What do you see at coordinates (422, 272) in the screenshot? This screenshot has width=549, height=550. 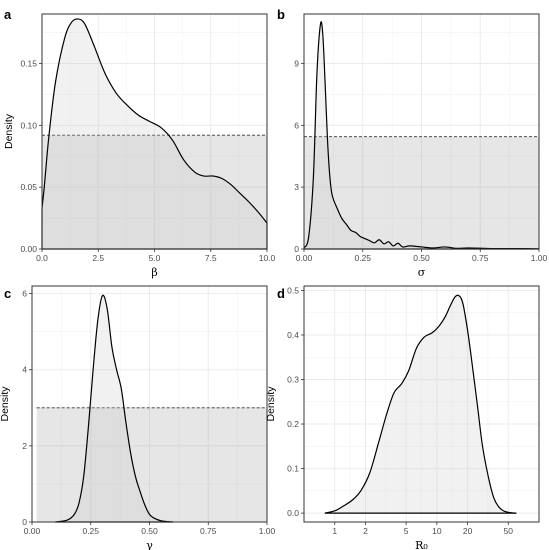 I see `x-axis-title: σ` at bounding box center [422, 272].